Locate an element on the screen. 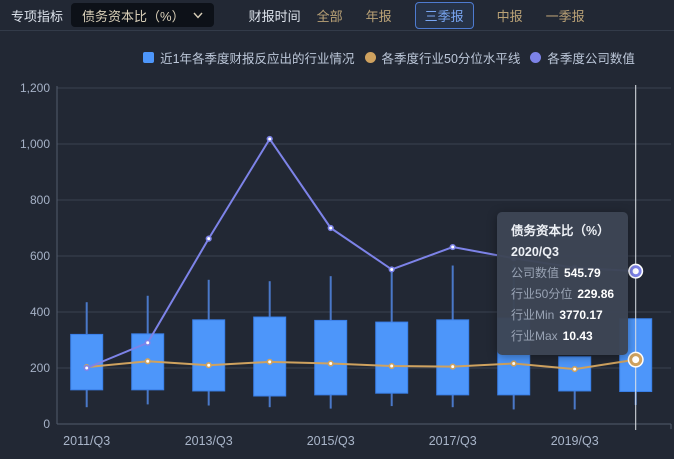 Image resolution: width=674 pixels, height=459 pixels. x-axis-label-2017-Q3: 2017/Q3 is located at coordinates (452, 441).